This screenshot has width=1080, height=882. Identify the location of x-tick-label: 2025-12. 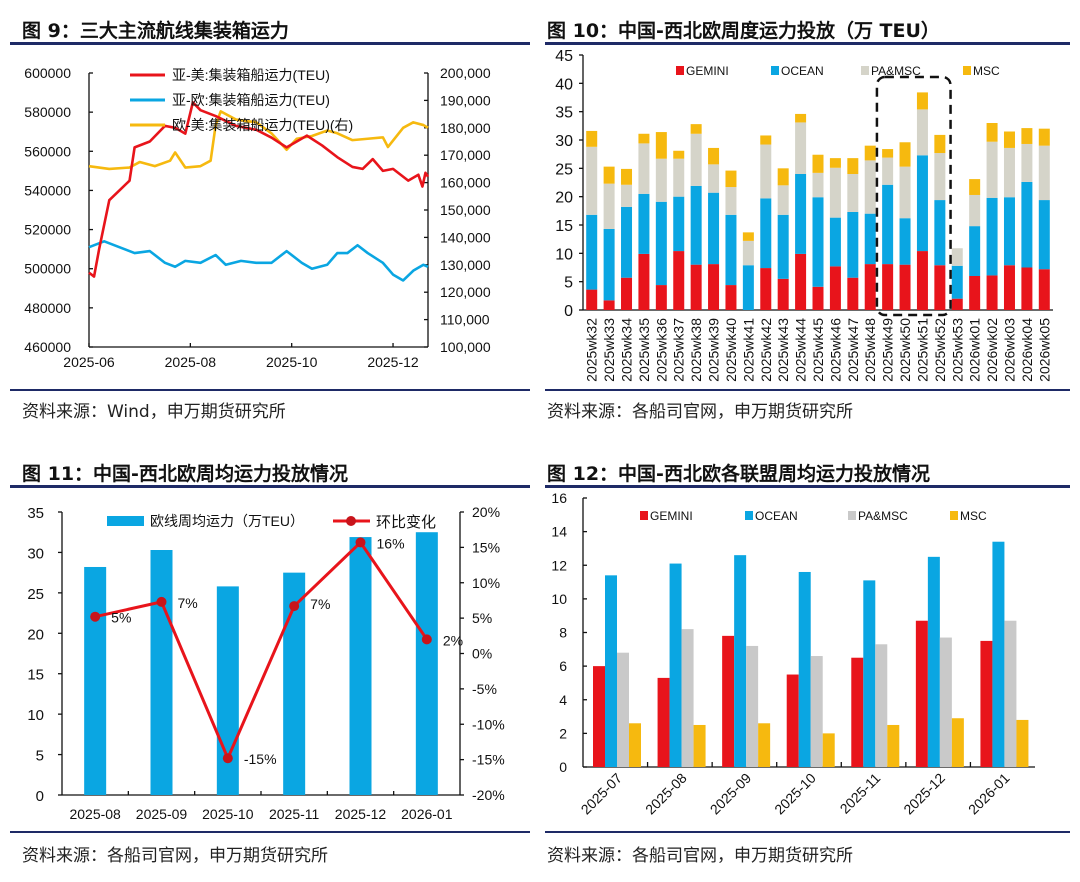
(361, 814).